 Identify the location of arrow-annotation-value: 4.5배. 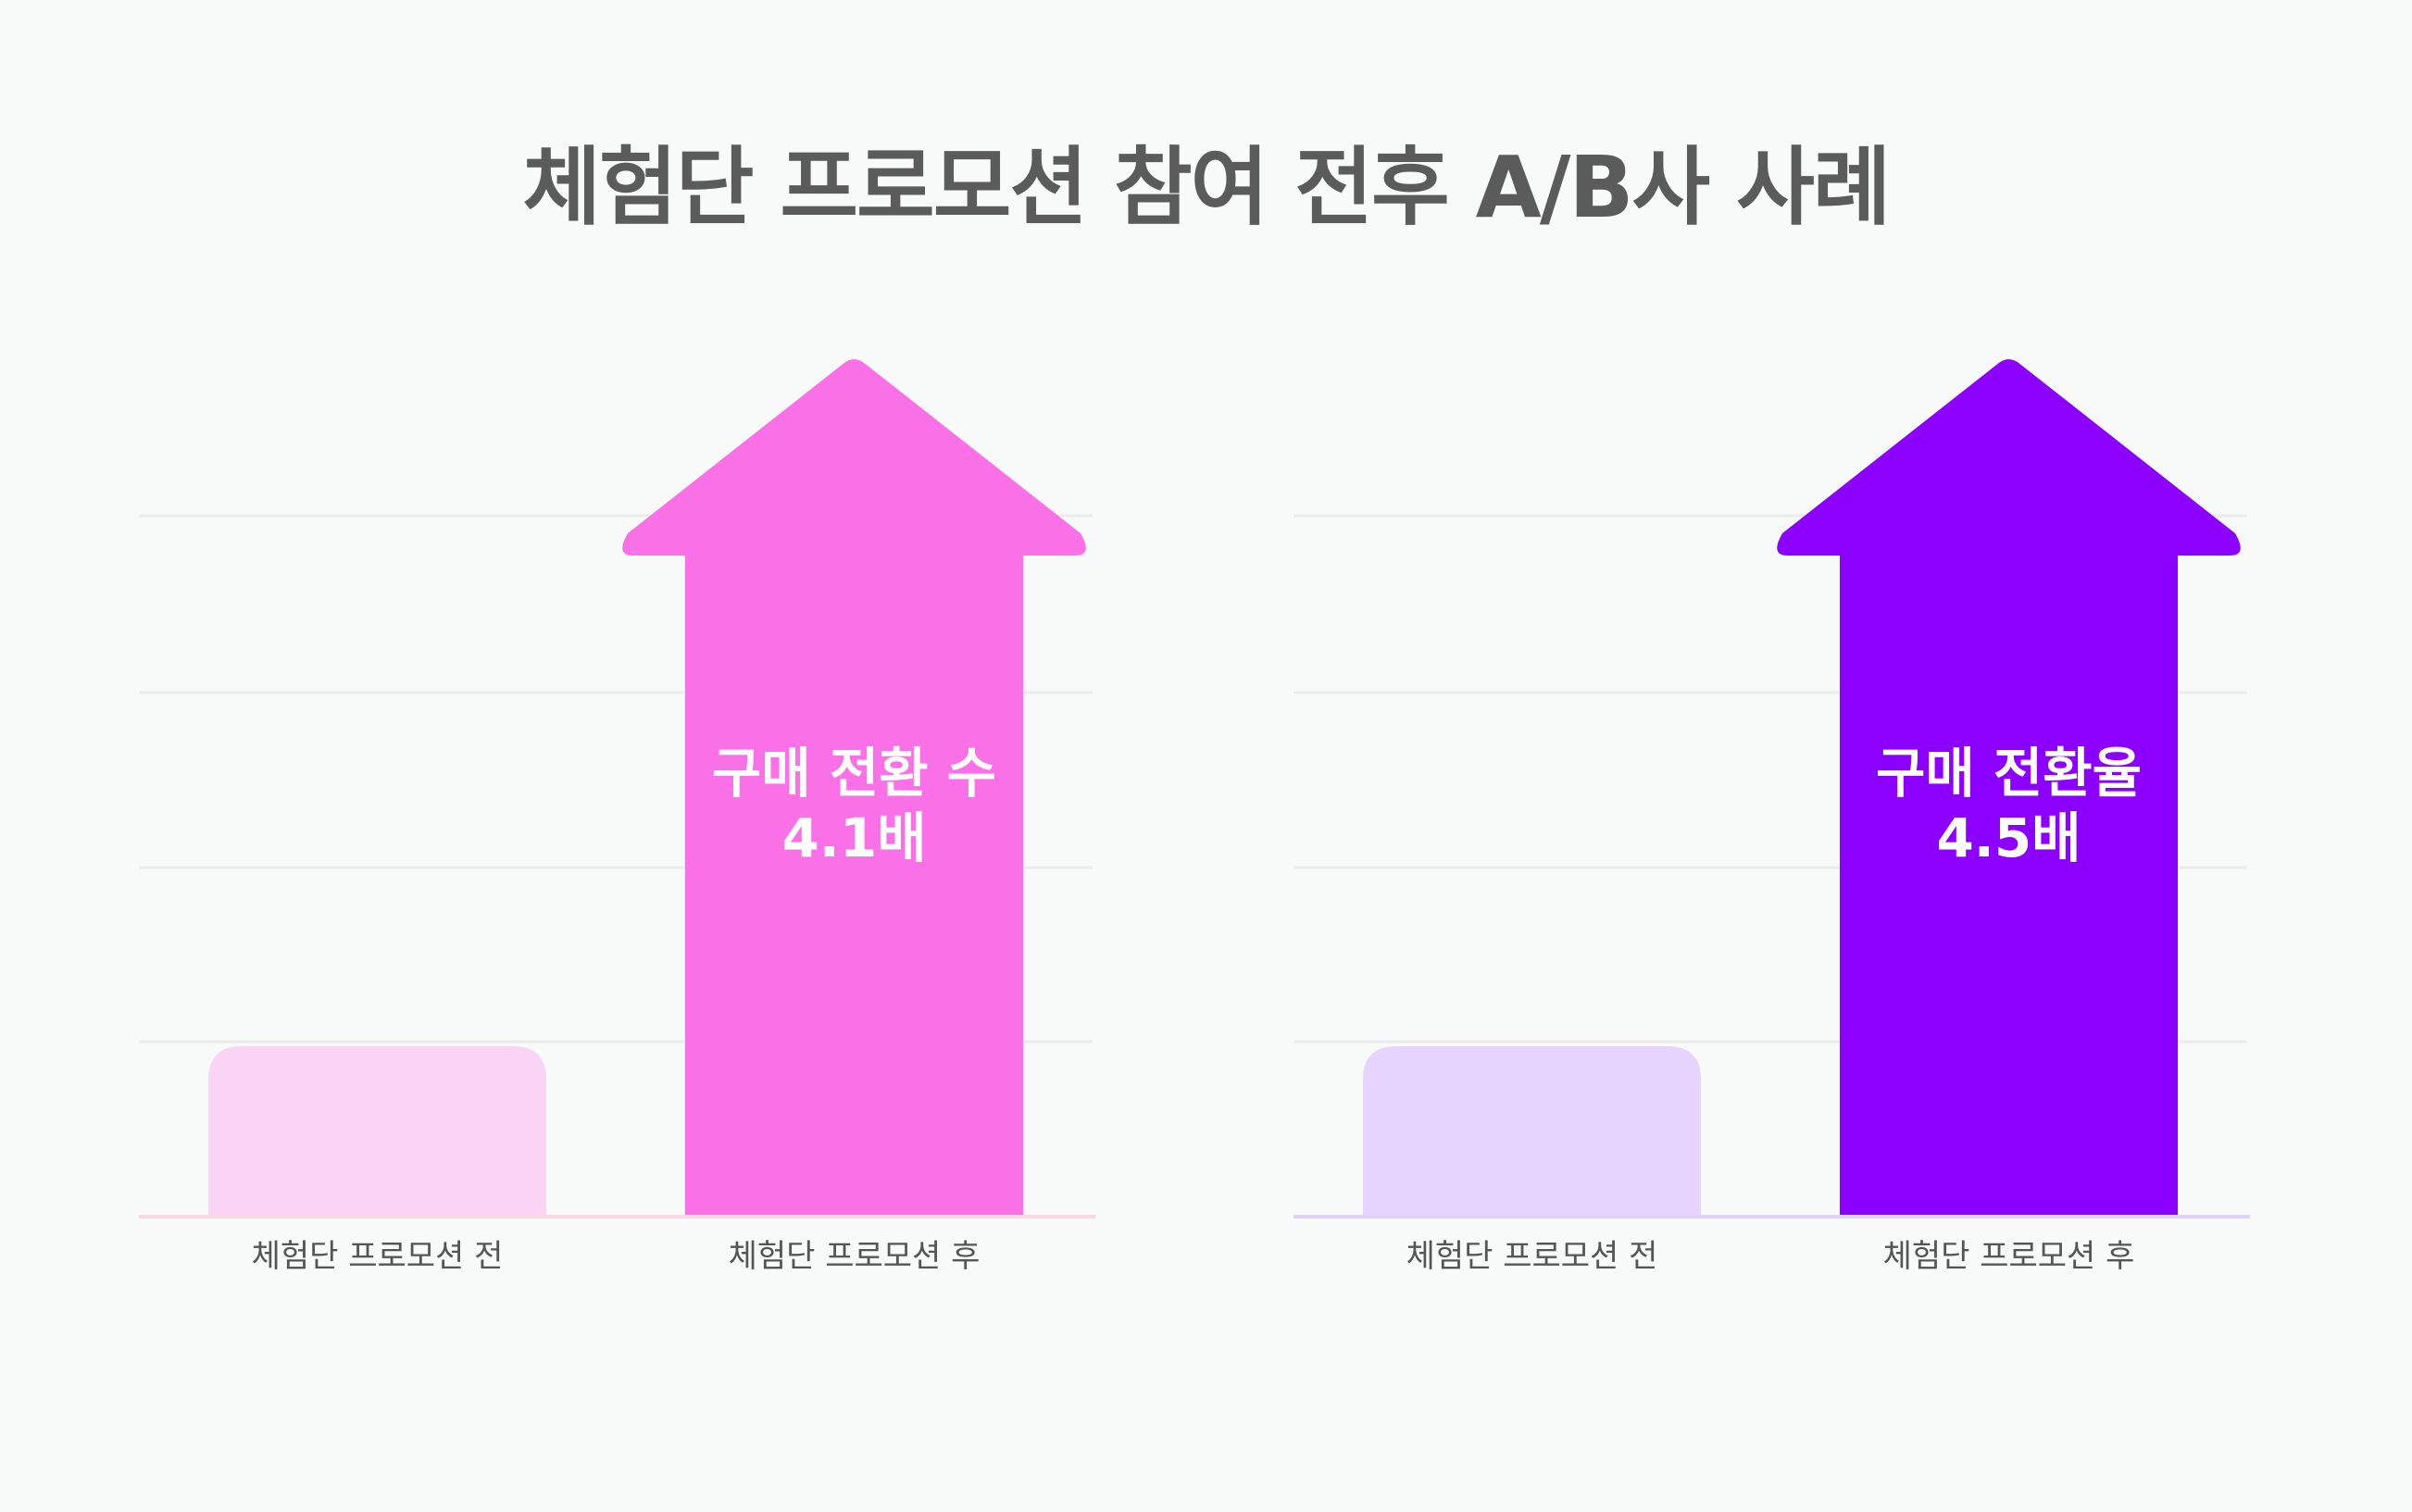
(2008, 837).